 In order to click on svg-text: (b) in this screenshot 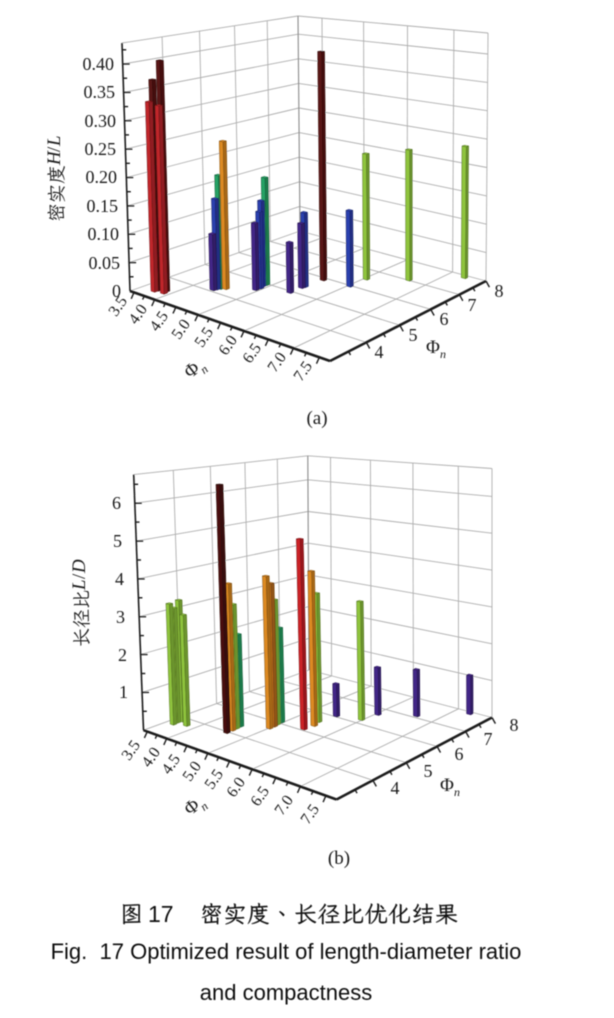, I will do `click(339, 858)`.